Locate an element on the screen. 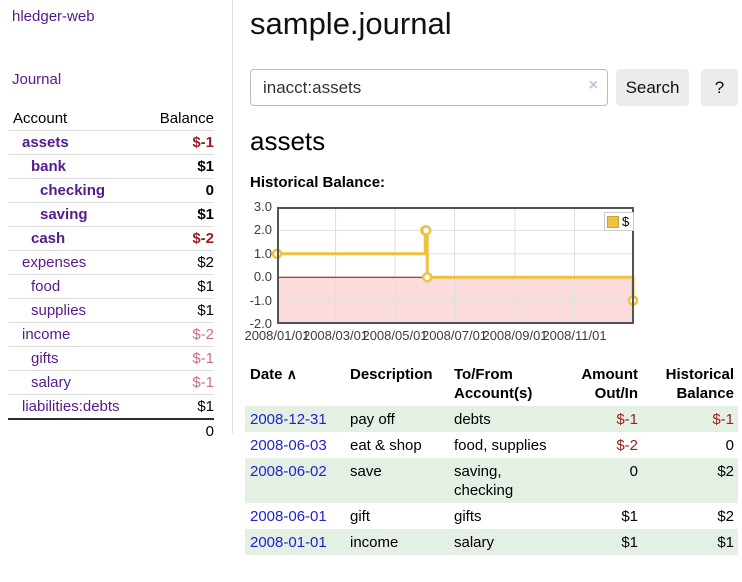  account-row: supplies $1 is located at coordinates (111, 310).